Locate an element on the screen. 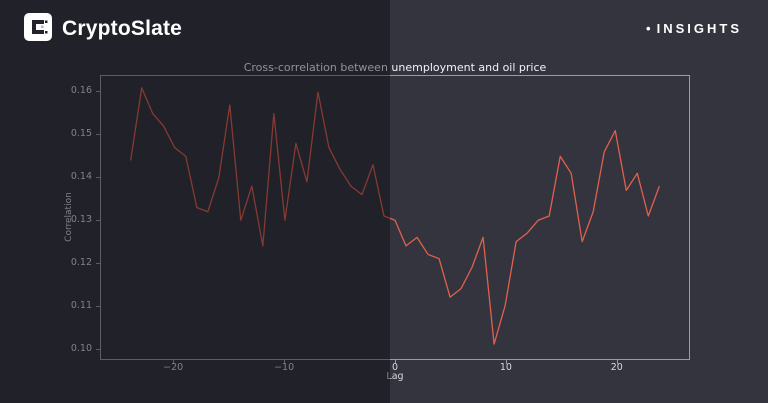  y-tick-label: 0.13 is located at coordinates (81, 220).